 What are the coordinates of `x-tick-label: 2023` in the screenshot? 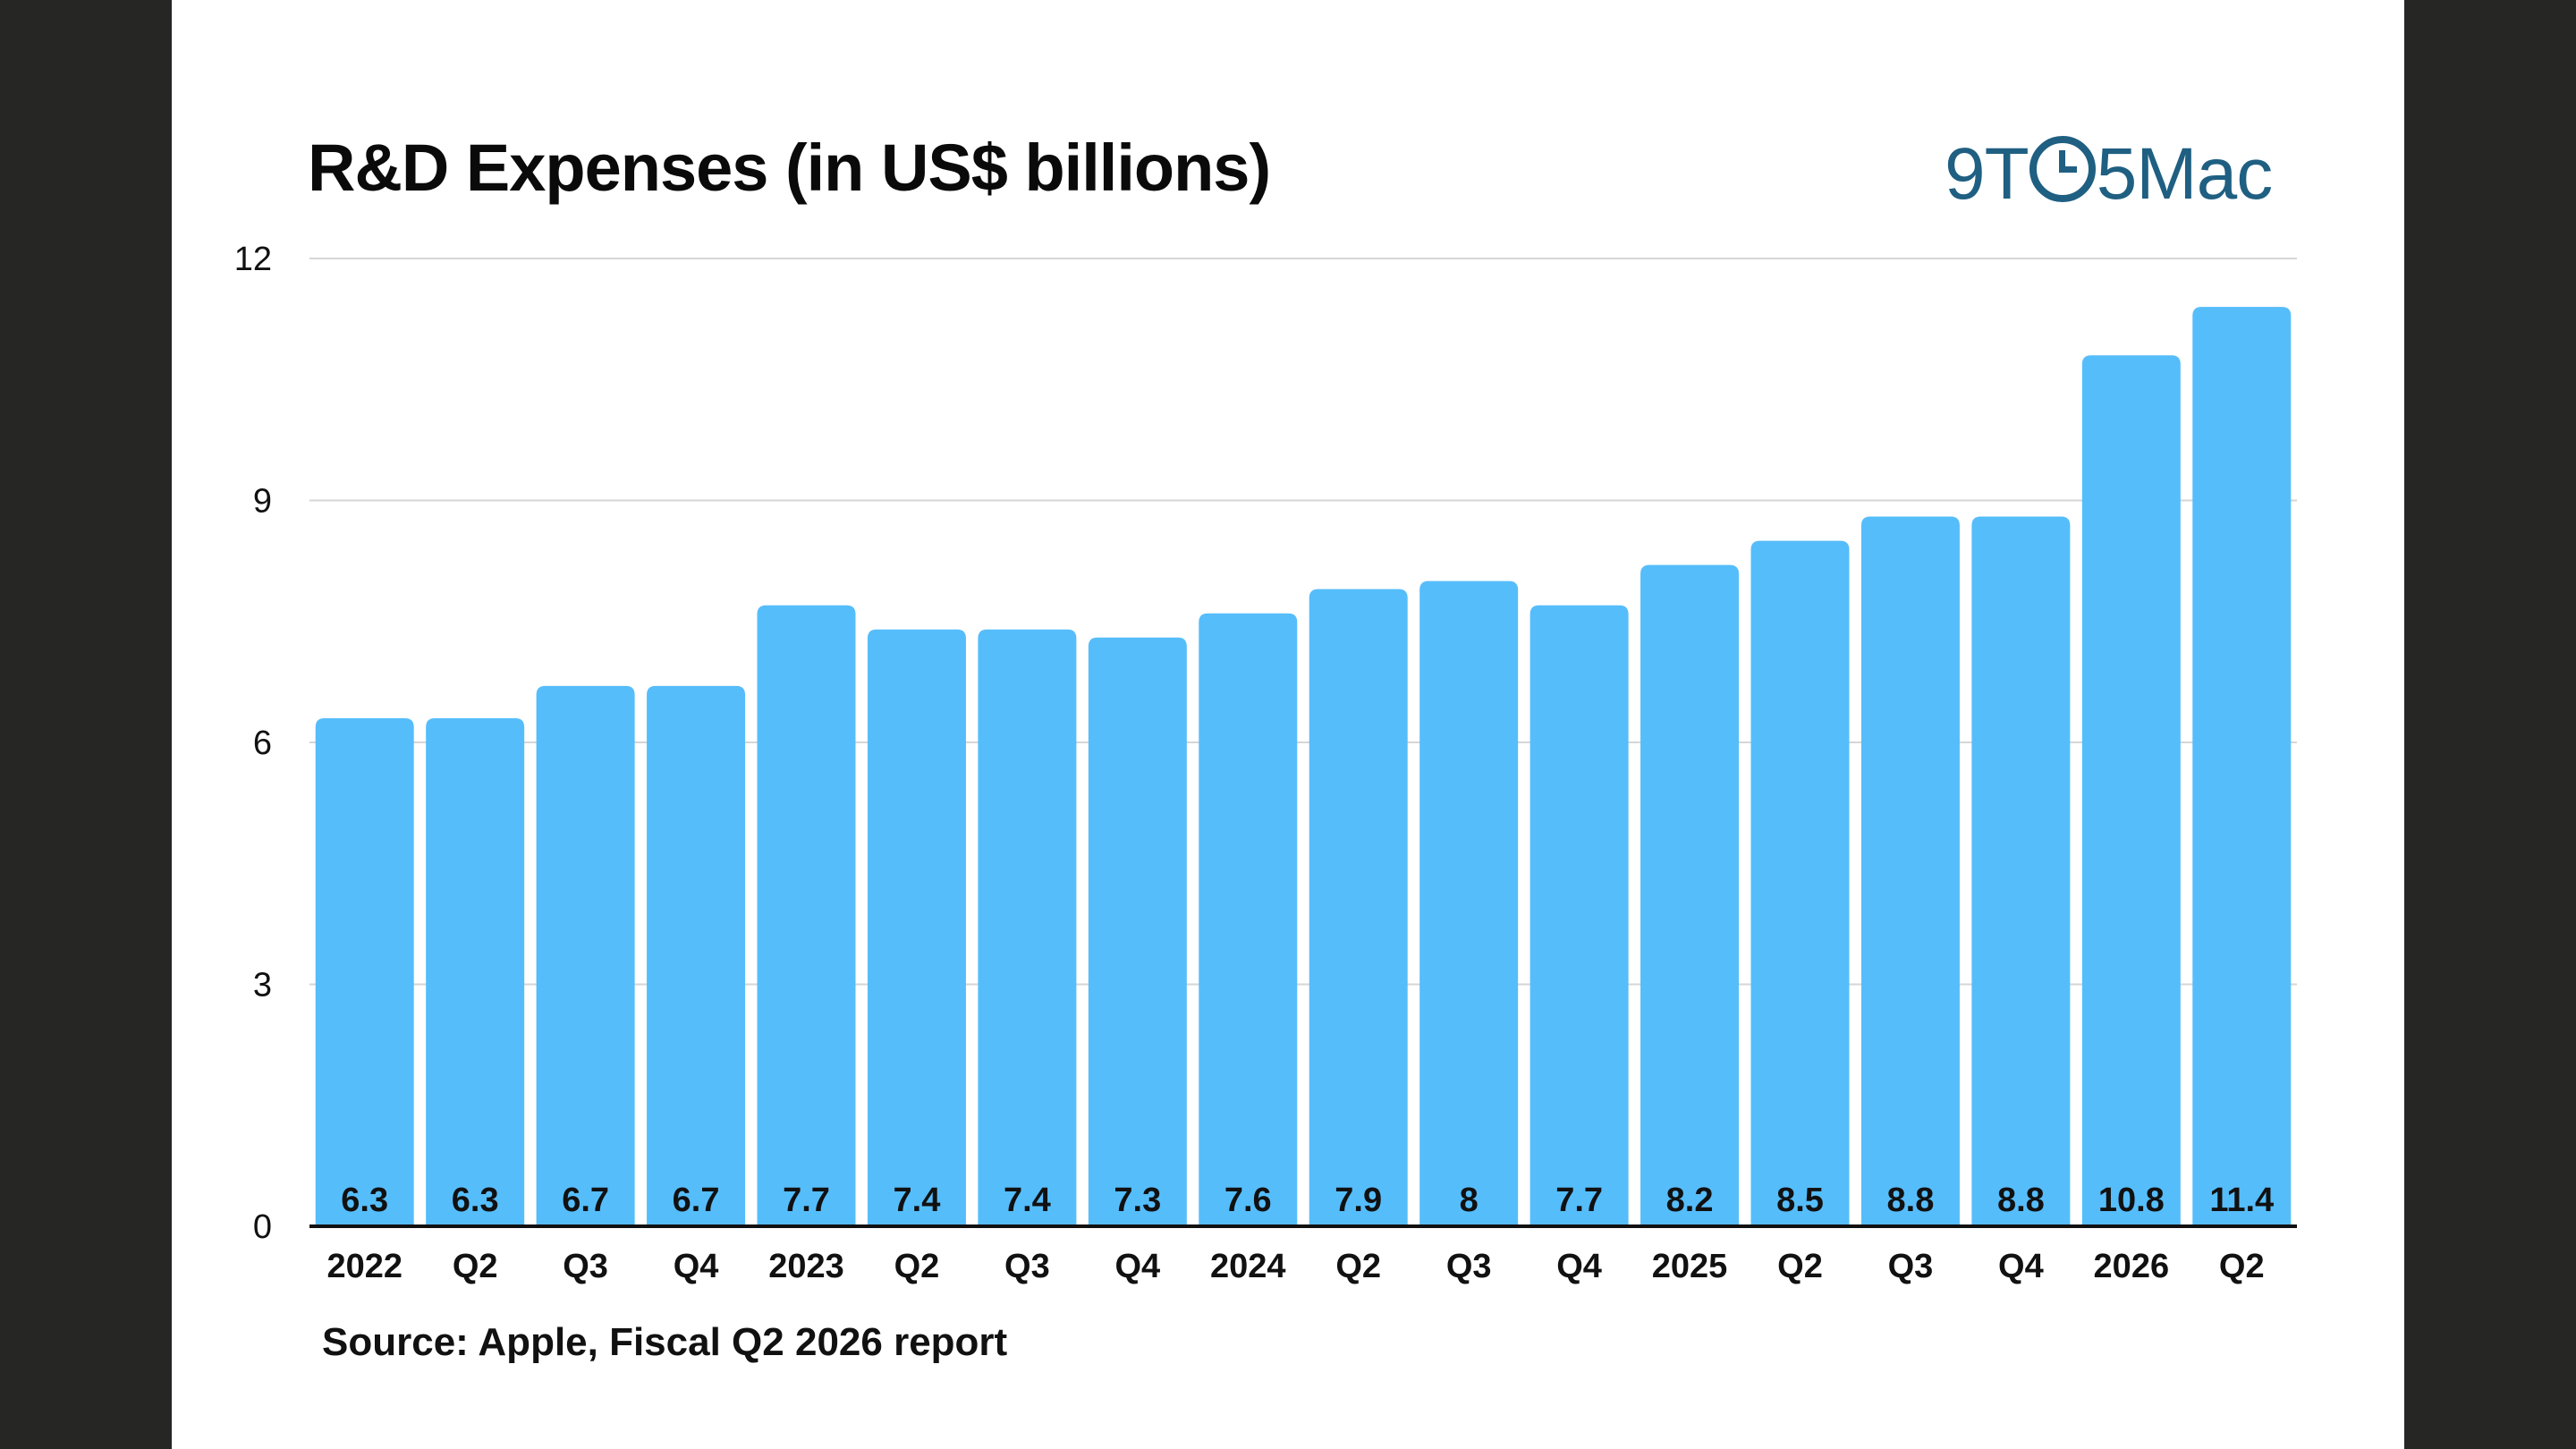 It's located at (806, 1266).